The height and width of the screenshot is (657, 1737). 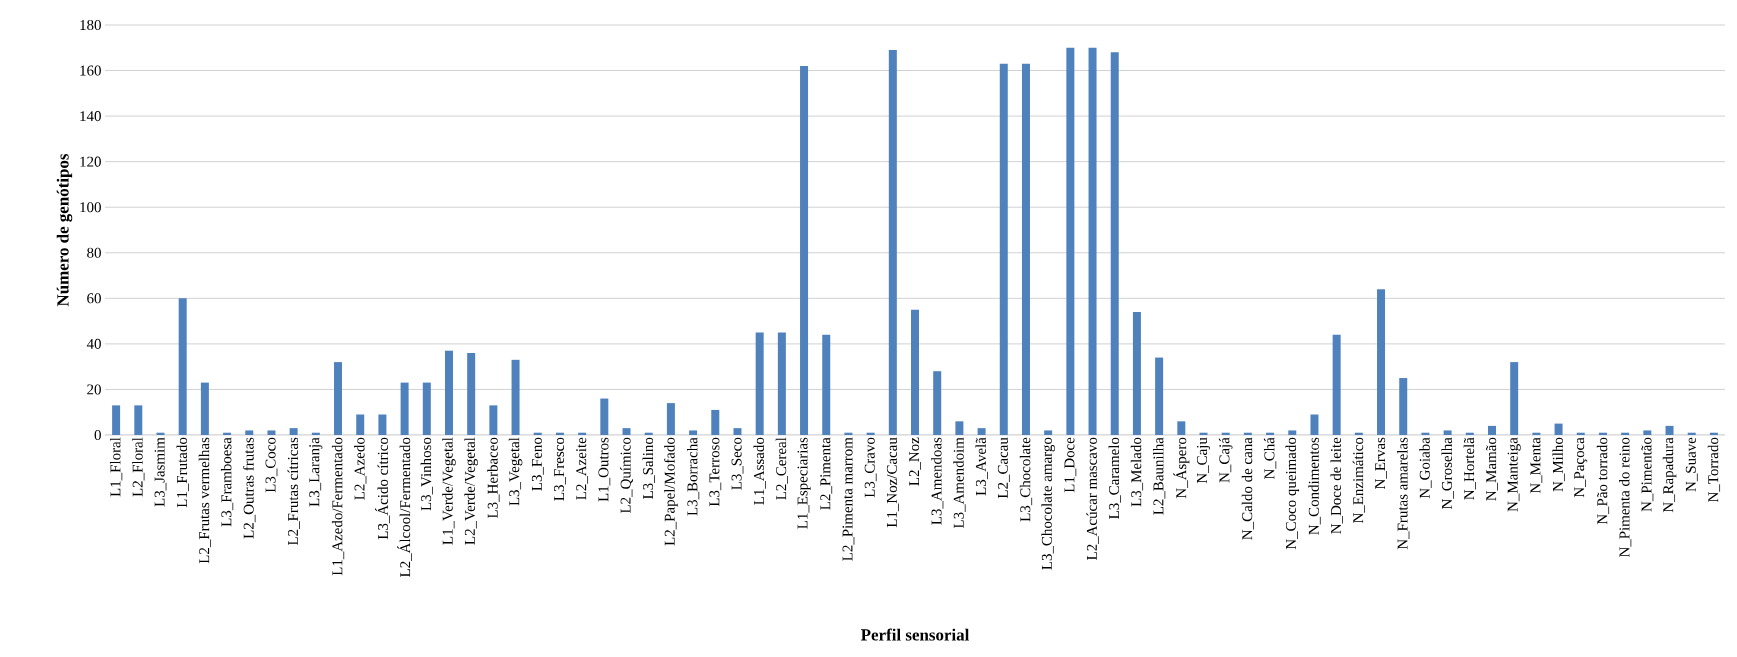 I want to click on x-tick-label: L1_Floral, so click(x=116, y=467).